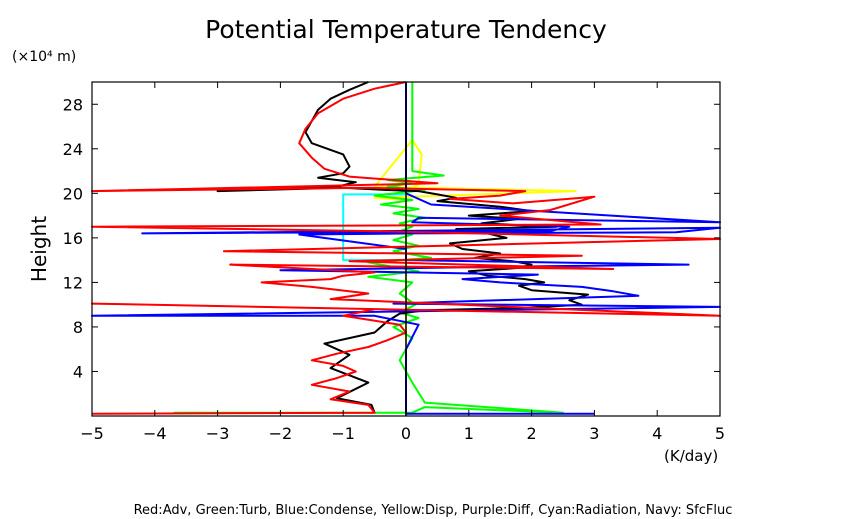  What do you see at coordinates (73, 193) in the screenshot?
I see `y-tick-label: 20` at bounding box center [73, 193].